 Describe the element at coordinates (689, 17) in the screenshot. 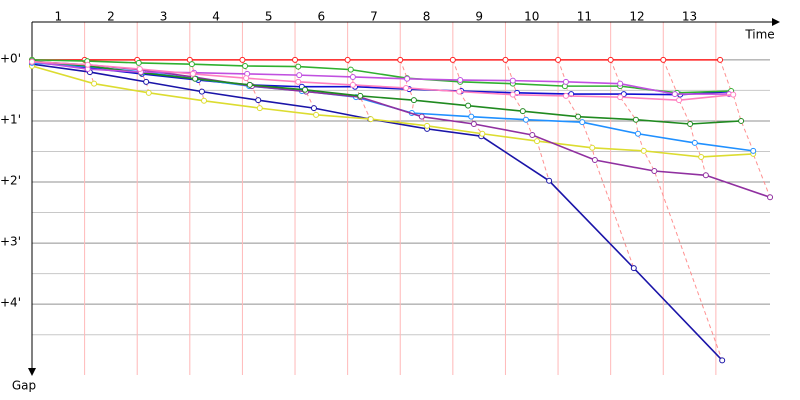

I see `lap-label: 13` at that location.